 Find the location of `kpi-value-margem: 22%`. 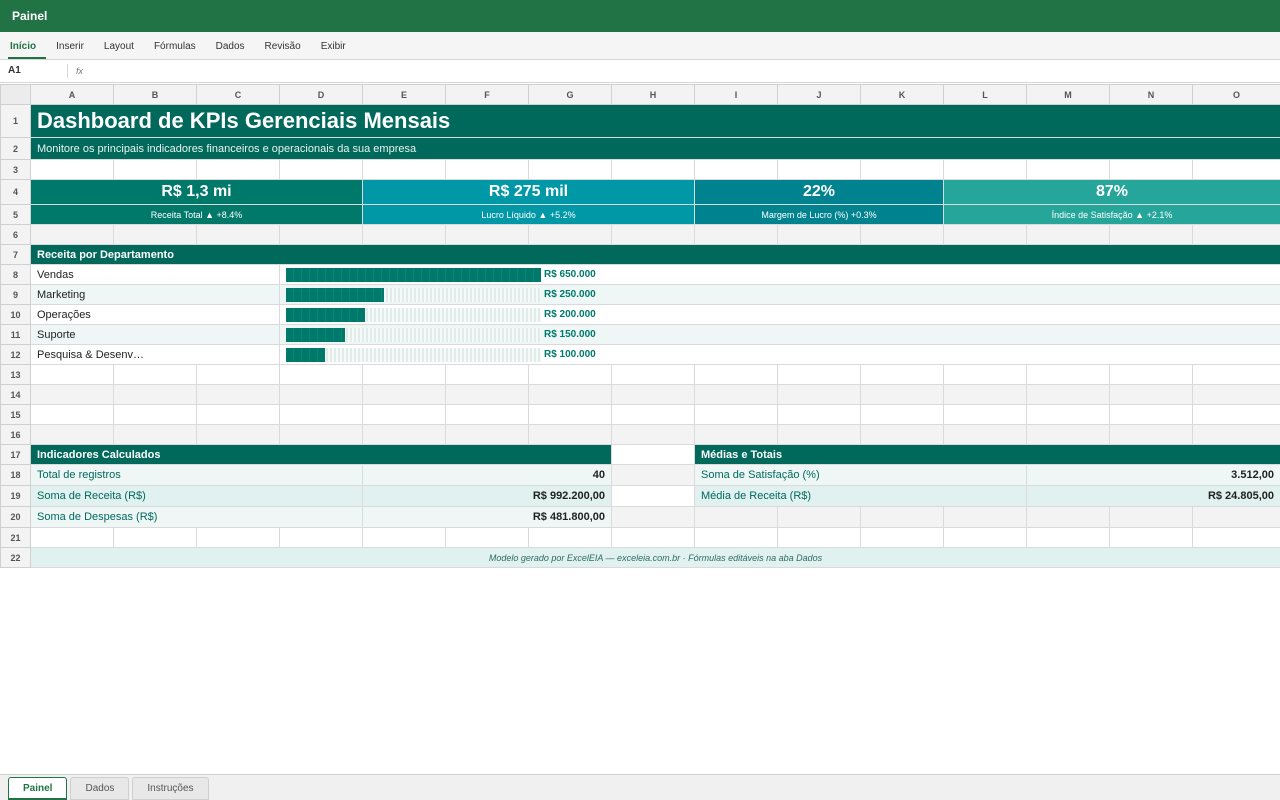

kpi-value-margem: 22% is located at coordinates (819, 192).